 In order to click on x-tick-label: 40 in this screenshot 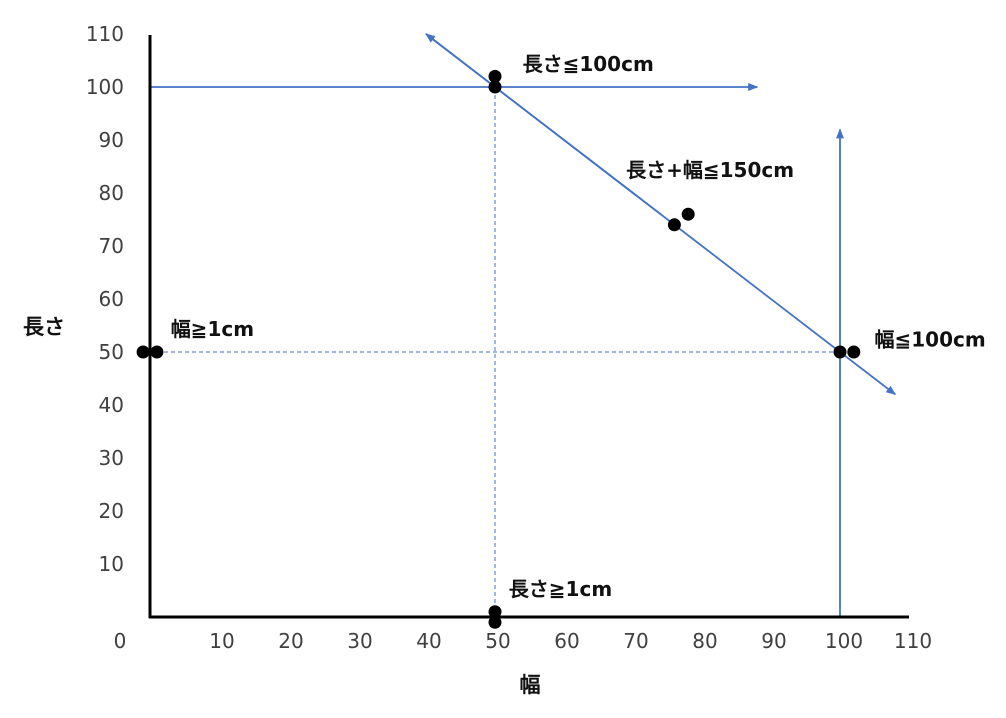, I will do `click(428, 641)`.